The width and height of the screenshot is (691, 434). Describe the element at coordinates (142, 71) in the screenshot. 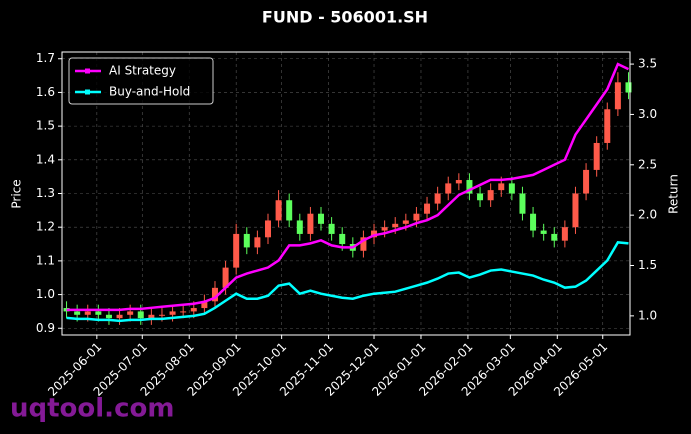

I see `legend-label: AI Strategy` at that location.